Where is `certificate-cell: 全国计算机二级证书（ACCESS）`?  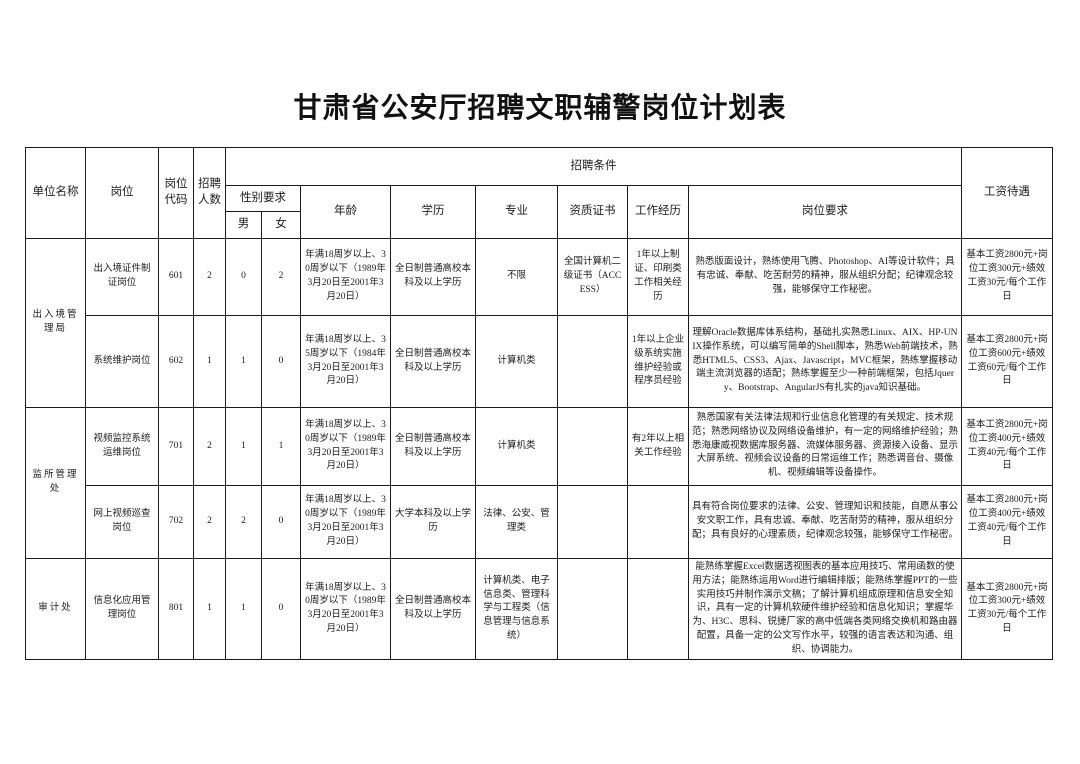 certificate-cell: 全国计算机二级证书（ACCESS） is located at coordinates (592, 277).